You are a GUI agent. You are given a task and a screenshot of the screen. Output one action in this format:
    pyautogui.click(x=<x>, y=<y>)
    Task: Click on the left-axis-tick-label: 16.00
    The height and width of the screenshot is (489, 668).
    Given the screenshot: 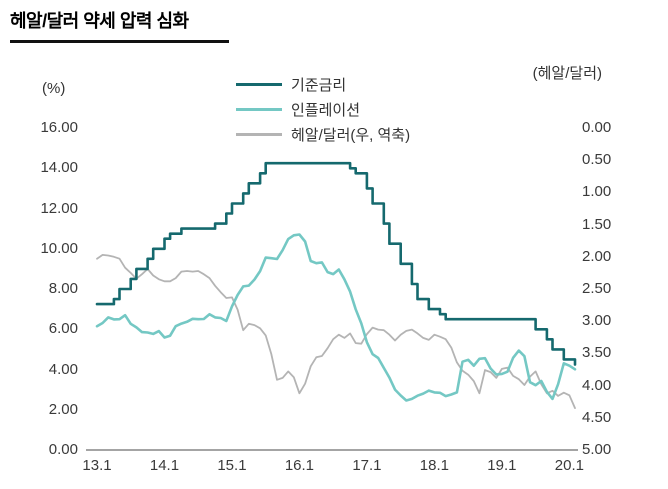 What is the action you would take?
    pyautogui.click(x=59, y=127)
    